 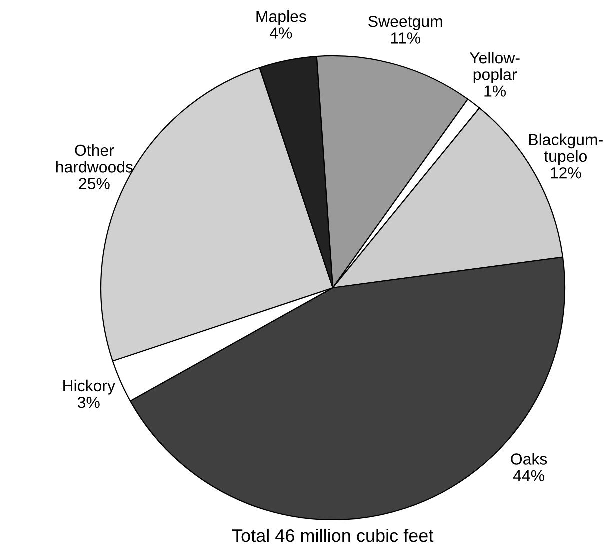 I want to click on slice-label: Oaks, so click(x=529, y=459).